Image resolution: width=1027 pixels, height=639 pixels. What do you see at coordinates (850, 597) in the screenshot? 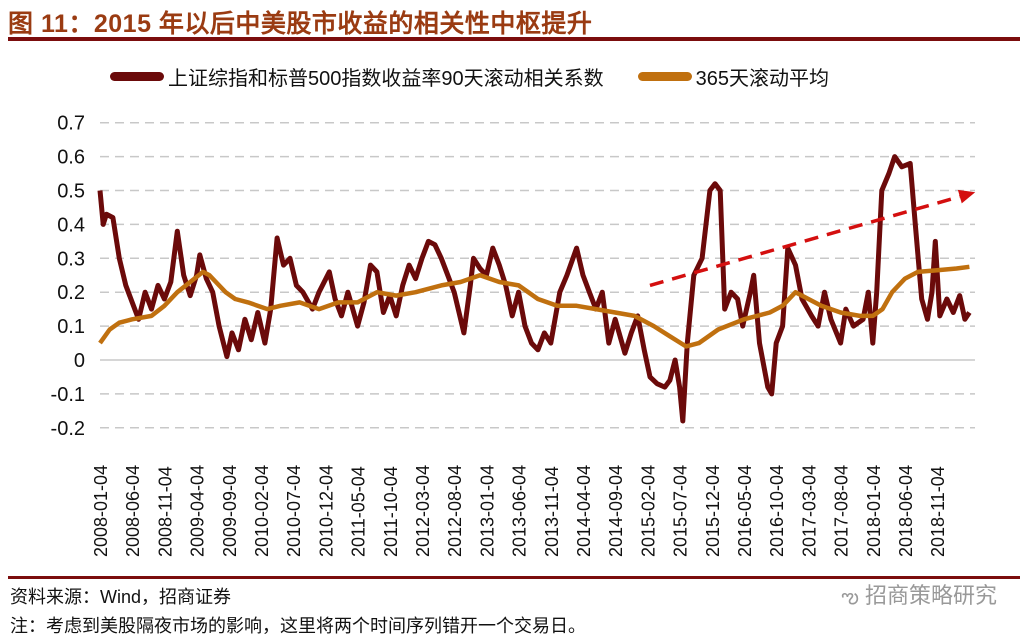
I see `wechat-icon: ఌ` at bounding box center [850, 597].